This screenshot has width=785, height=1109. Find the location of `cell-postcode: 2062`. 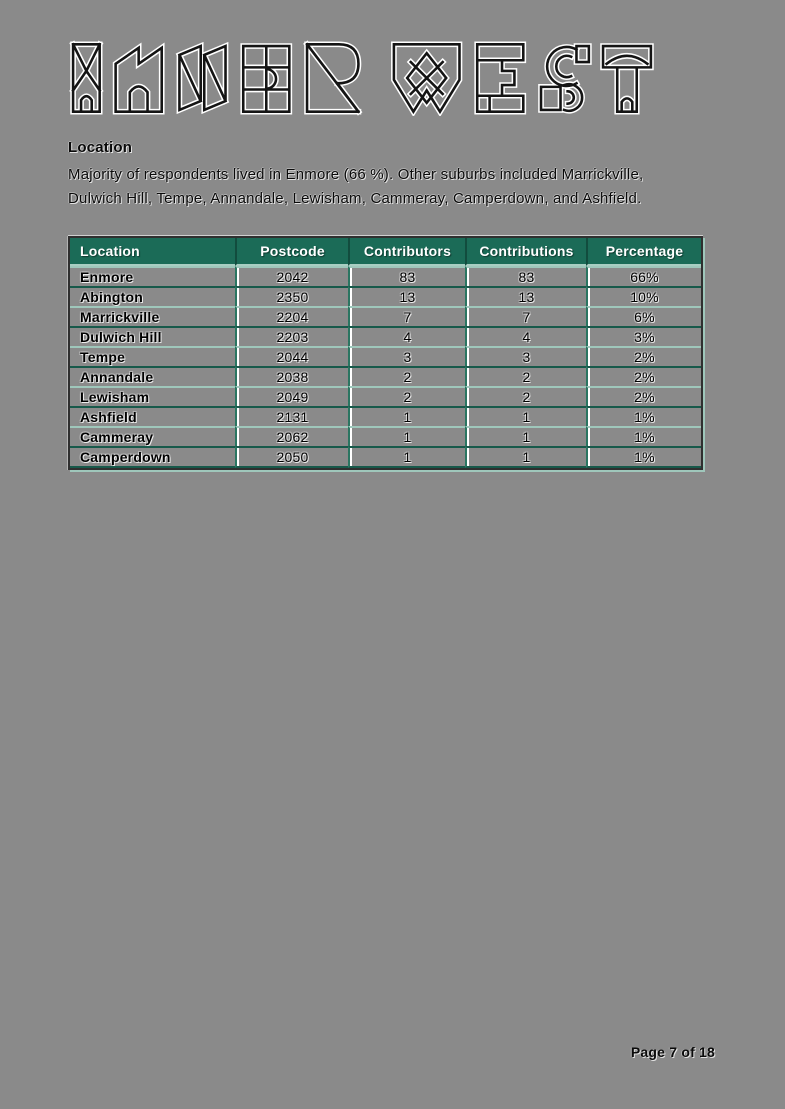

cell-postcode: 2062 is located at coordinates (291, 436).